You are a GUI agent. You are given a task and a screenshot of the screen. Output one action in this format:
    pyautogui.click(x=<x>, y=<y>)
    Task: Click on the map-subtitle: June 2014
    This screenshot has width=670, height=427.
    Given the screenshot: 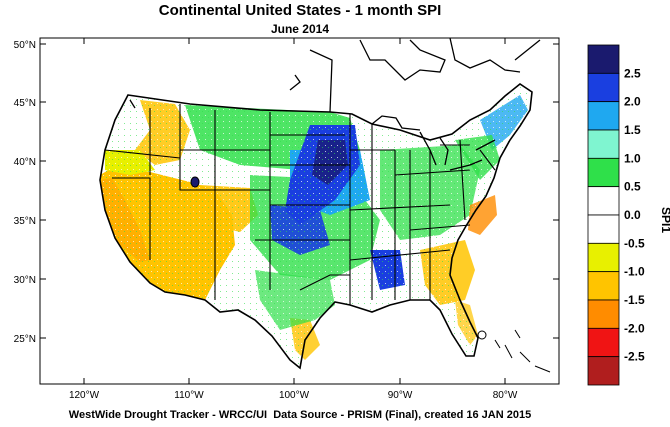 What is the action you would take?
    pyautogui.click(x=300, y=29)
    